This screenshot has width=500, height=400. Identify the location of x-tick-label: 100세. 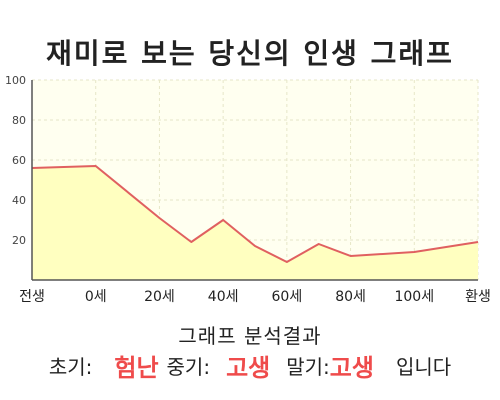
(414, 297).